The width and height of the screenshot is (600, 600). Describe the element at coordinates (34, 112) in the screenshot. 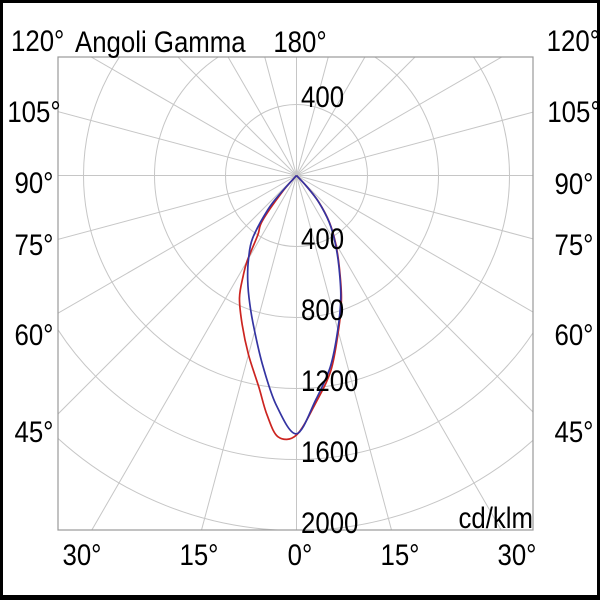

I see `gamma-label-left: 105°` at that location.